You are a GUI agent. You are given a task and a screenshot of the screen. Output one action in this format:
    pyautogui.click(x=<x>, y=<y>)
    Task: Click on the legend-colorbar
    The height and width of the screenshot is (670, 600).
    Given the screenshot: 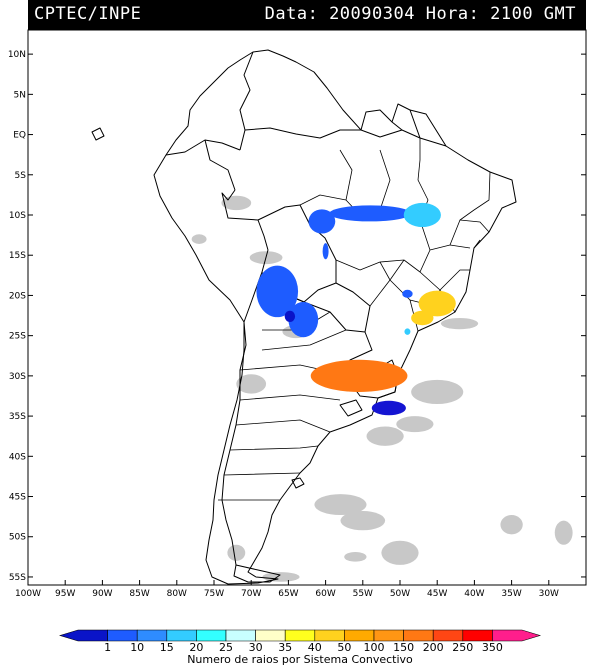 What is the action you would take?
    pyautogui.click(x=300, y=635)
    